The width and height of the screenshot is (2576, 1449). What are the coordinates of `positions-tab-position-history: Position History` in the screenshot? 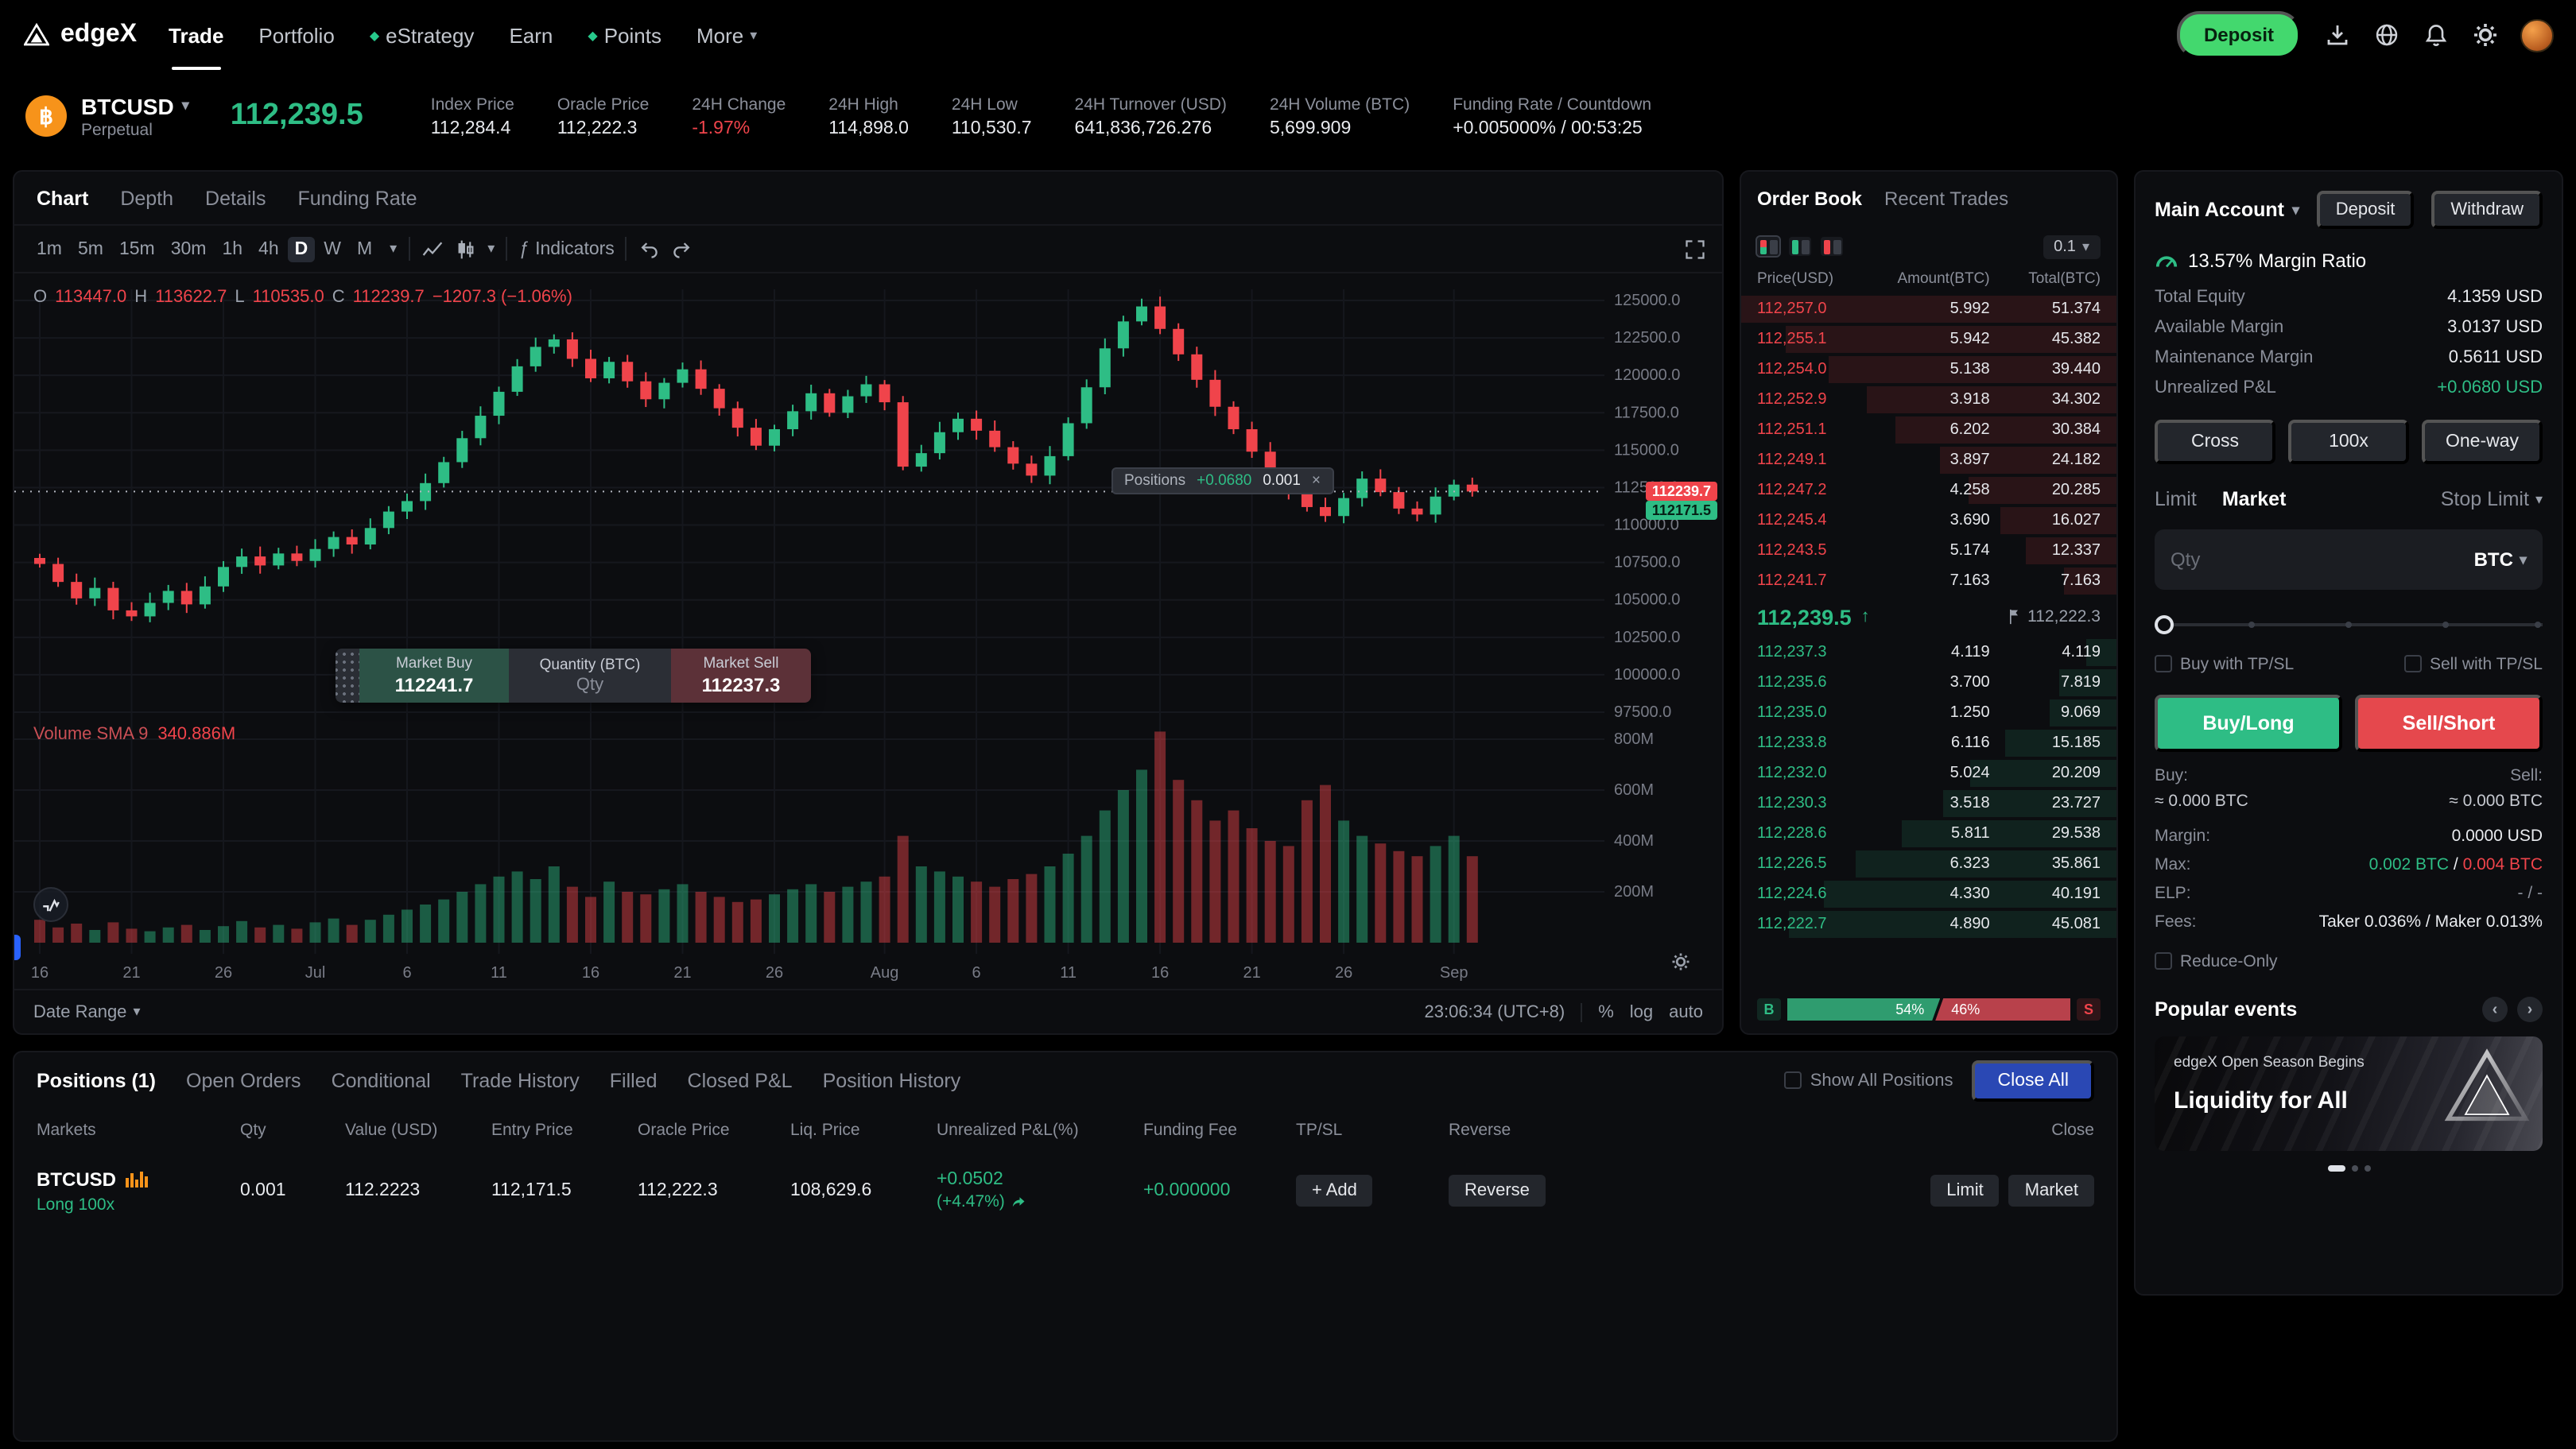 It's located at (891, 1081).